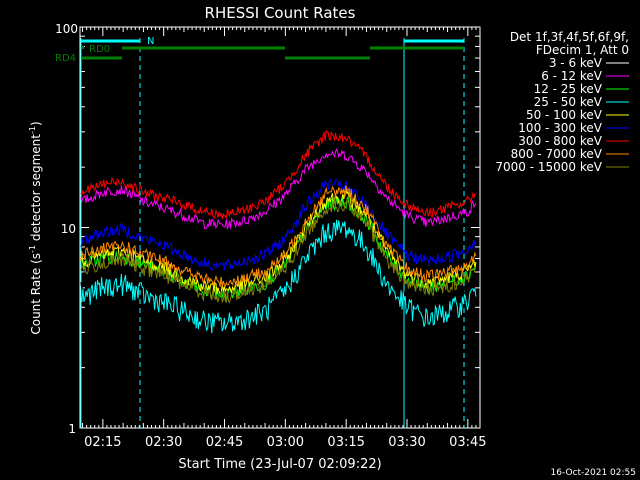 The height and width of the screenshot is (480, 640). I want to click on rd0-label: RD0, so click(99, 49).